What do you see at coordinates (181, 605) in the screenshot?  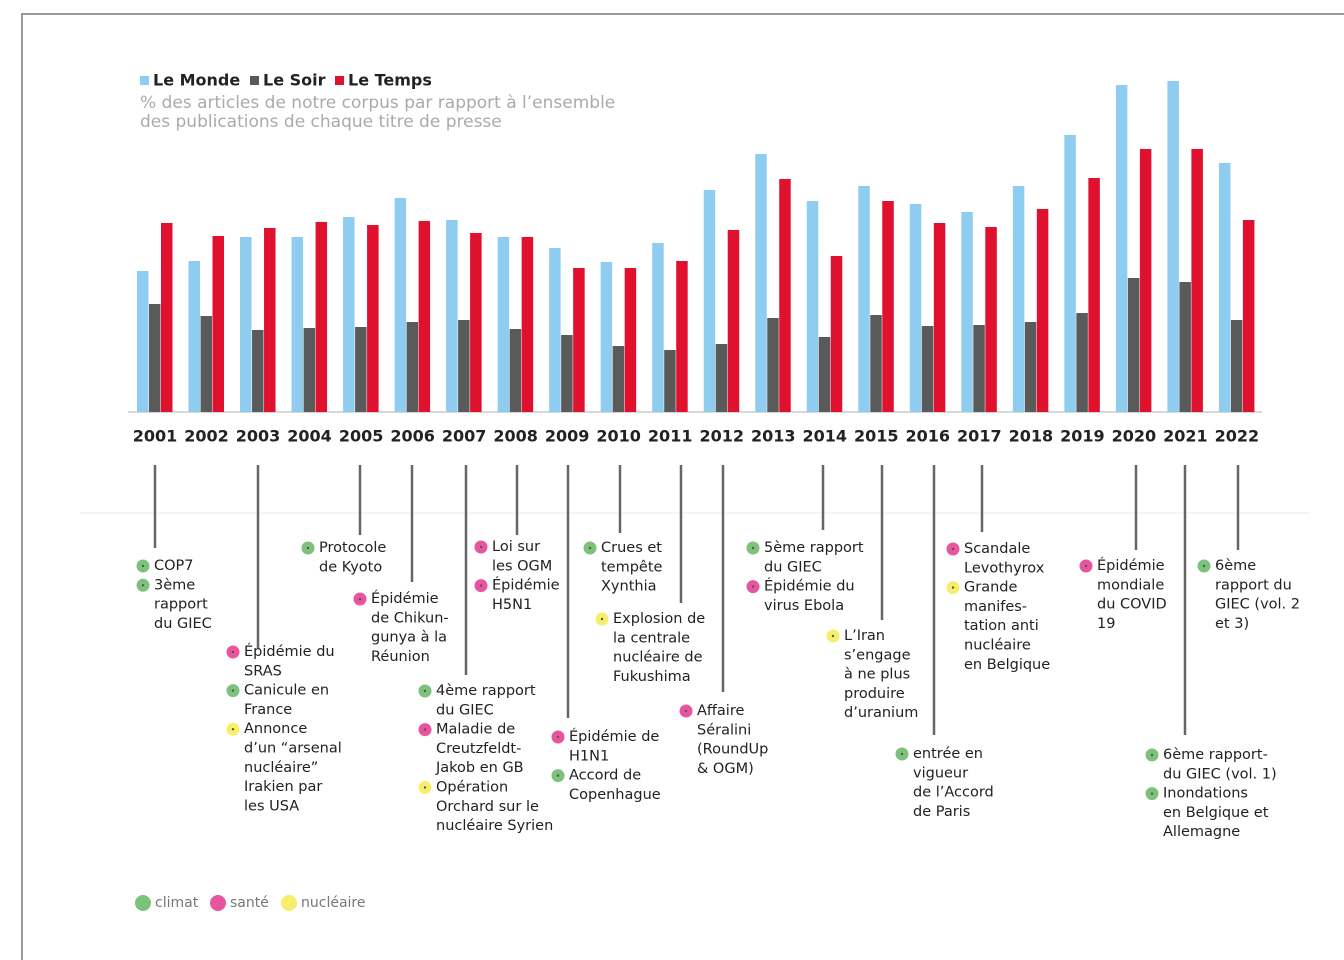 I see `event-text: rapport` at bounding box center [181, 605].